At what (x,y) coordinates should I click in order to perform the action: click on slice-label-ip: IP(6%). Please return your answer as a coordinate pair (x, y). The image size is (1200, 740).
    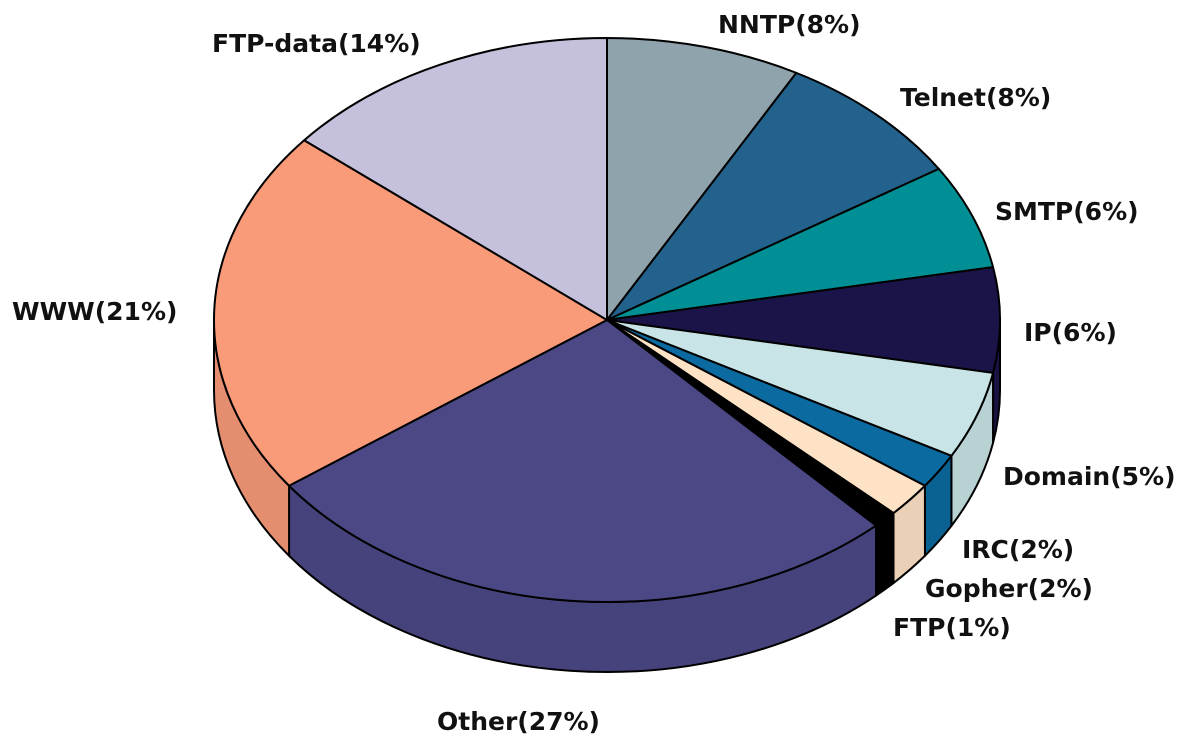
    Looking at the image, I should click on (1070, 332).